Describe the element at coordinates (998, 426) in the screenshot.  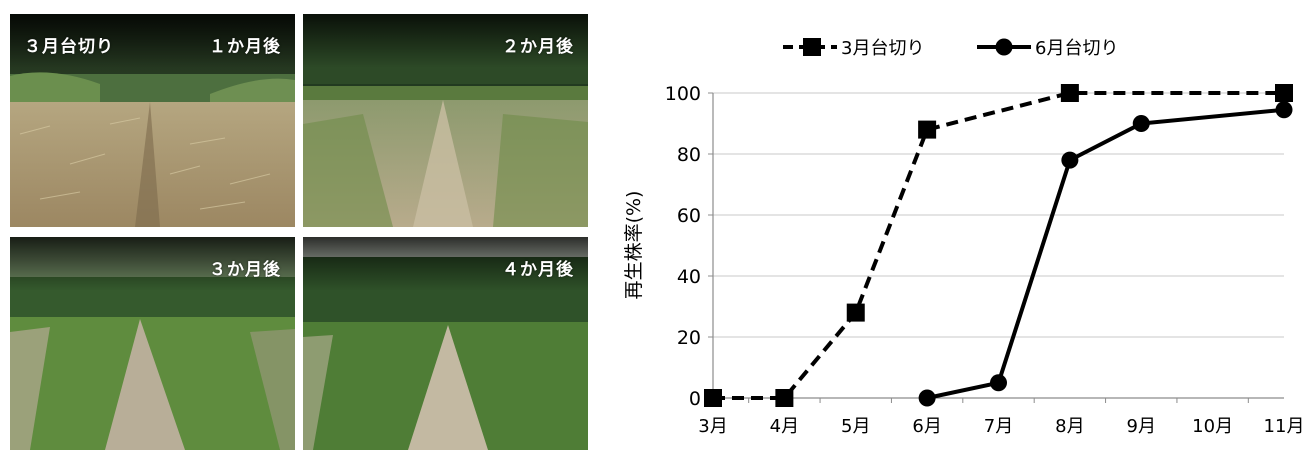
I see `x-tick-label: 7月` at that location.